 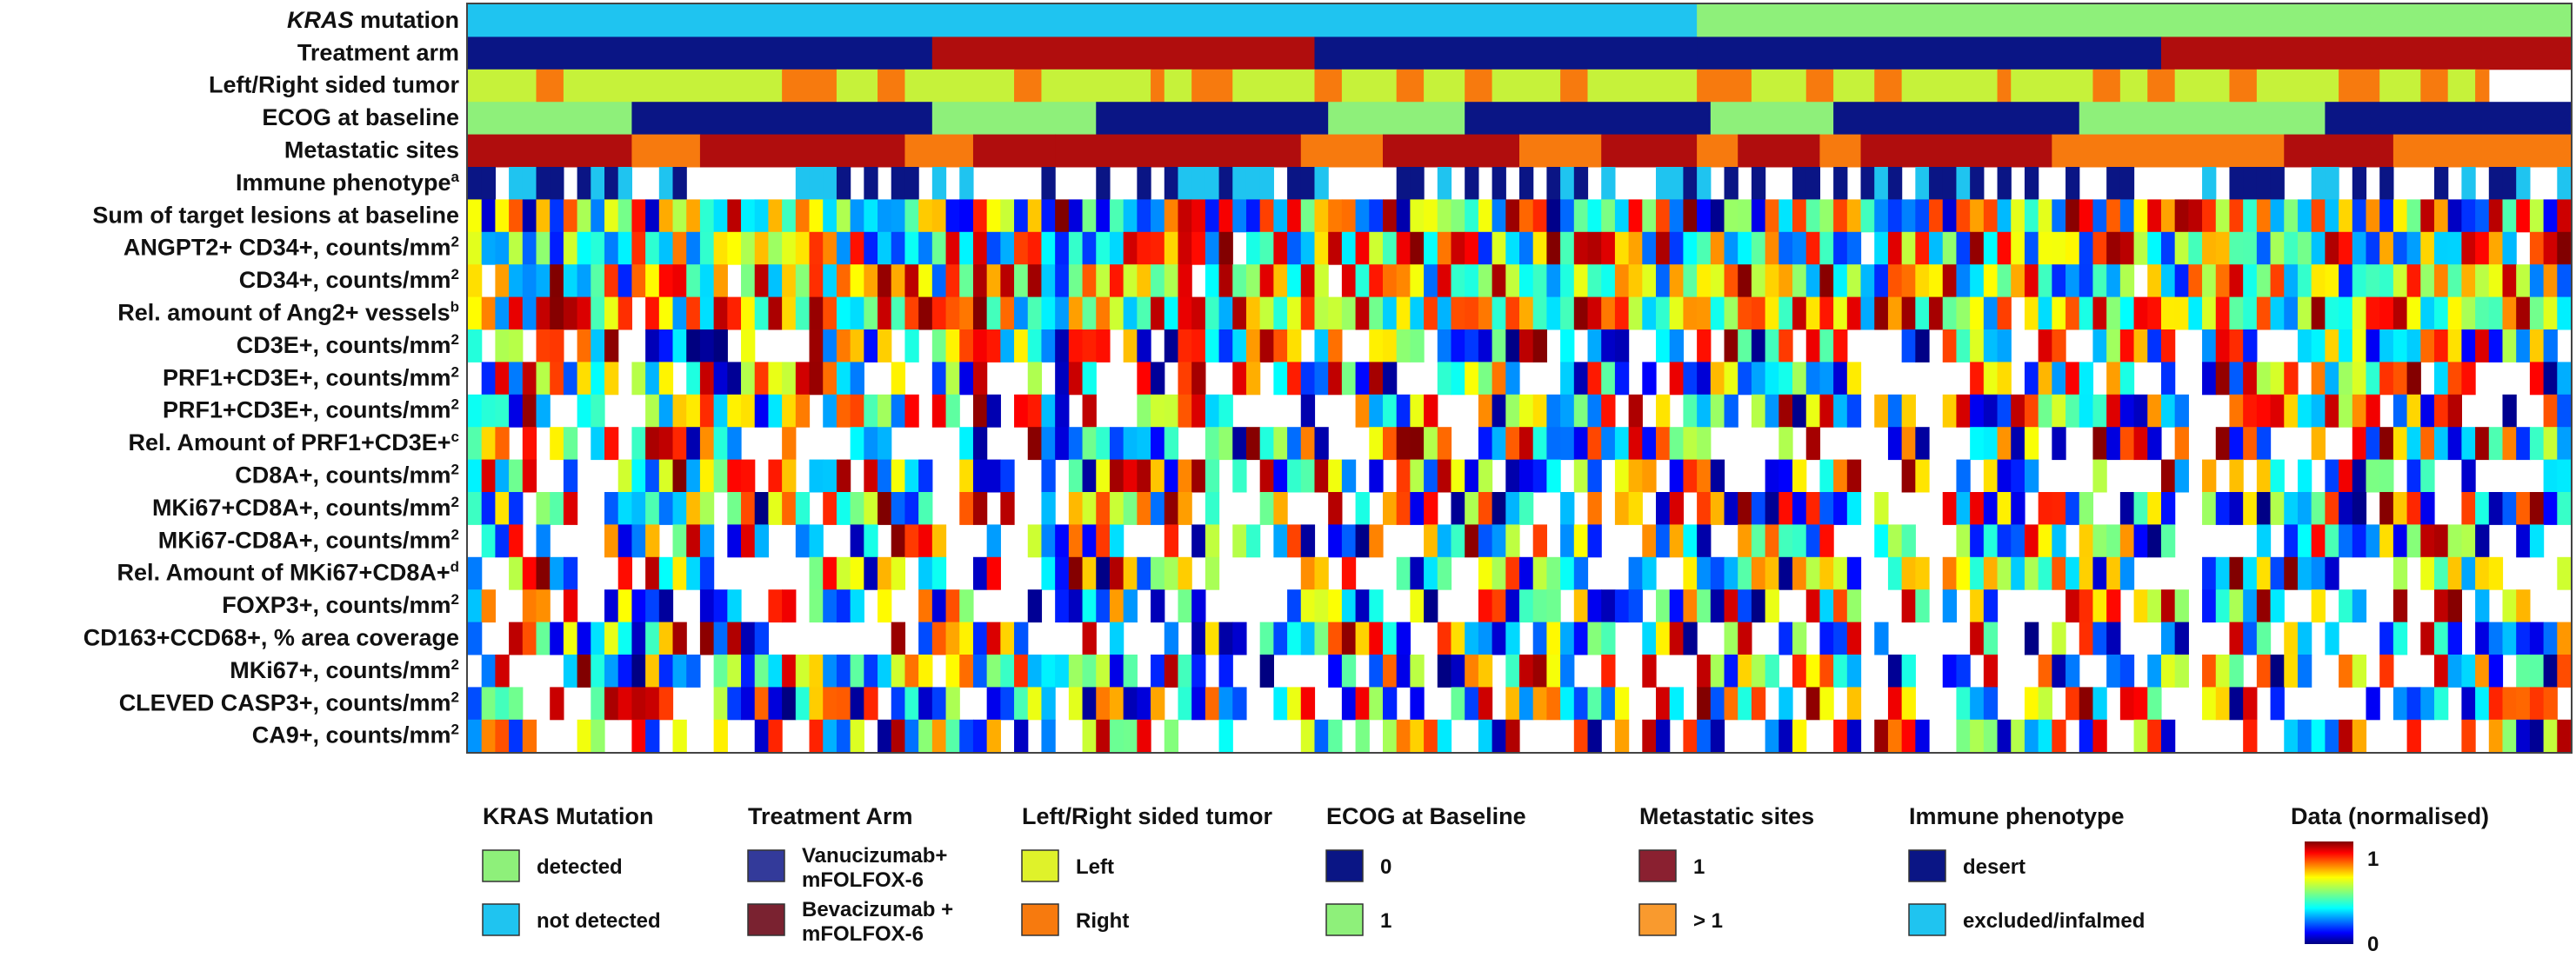 What do you see at coordinates (1909, 411) in the screenshot?
I see `cell-row12-col105` at bounding box center [1909, 411].